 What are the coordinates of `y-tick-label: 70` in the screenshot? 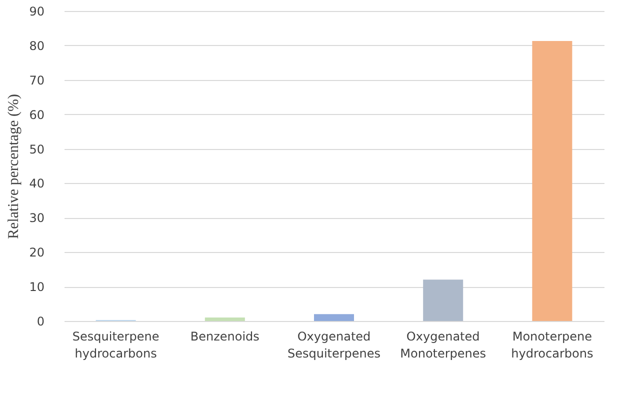 It's located at (36, 80).